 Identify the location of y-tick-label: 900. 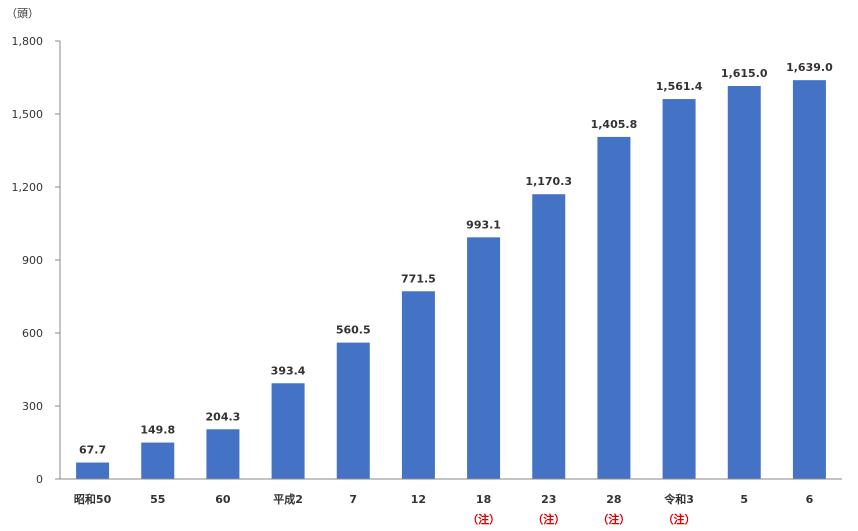
(32, 260).